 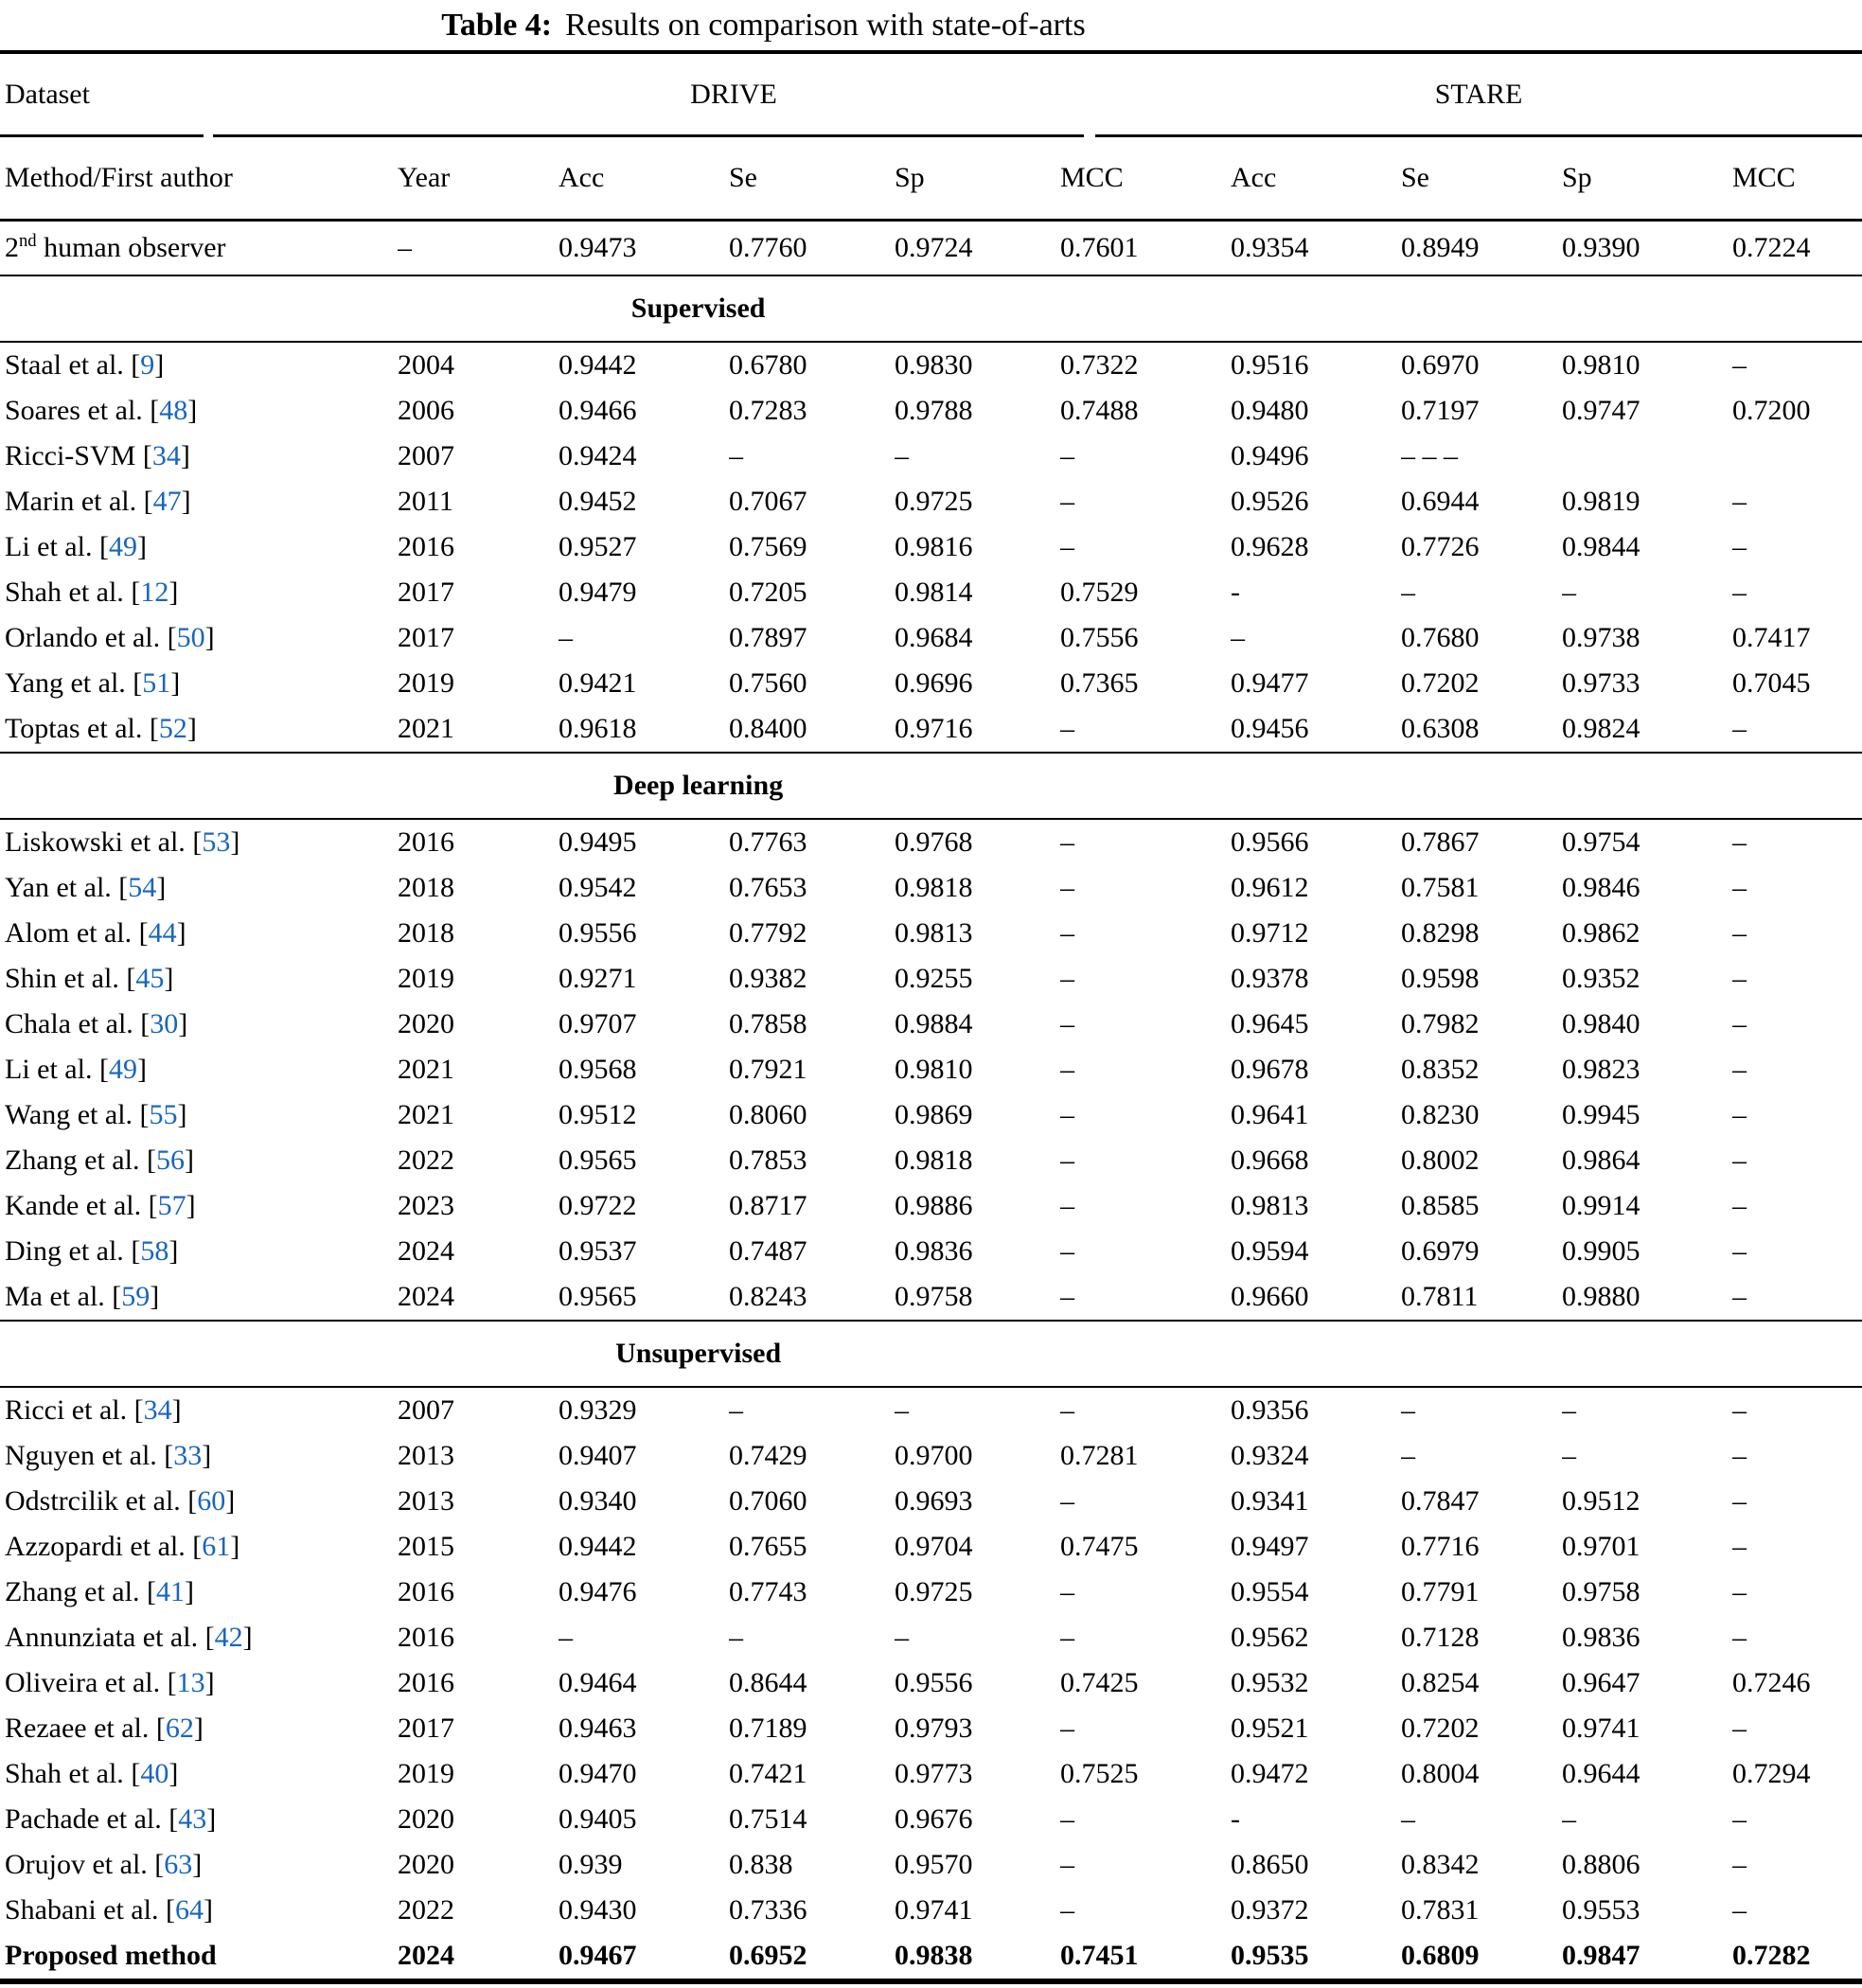 I want to click on citation-link: 51, so click(x=156, y=683).